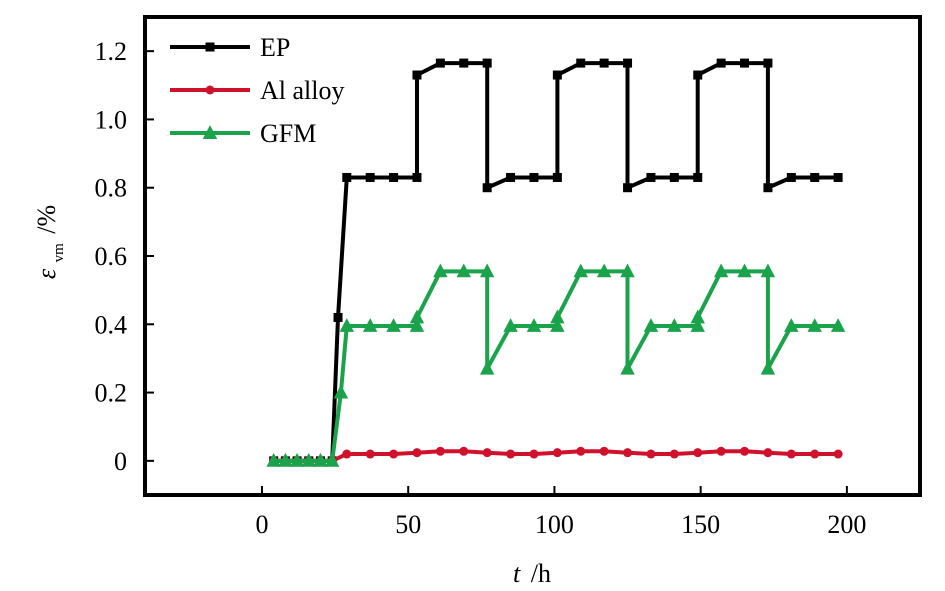 This screenshot has height=591, width=945. Describe the element at coordinates (408, 524) in the screenshot. I see `x-tick-label: 50` at that location.